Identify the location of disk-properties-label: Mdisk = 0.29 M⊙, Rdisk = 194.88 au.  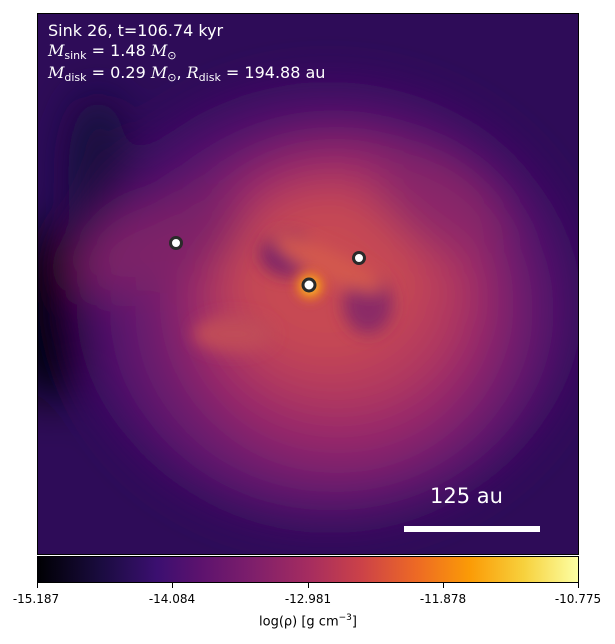
(187, 74).